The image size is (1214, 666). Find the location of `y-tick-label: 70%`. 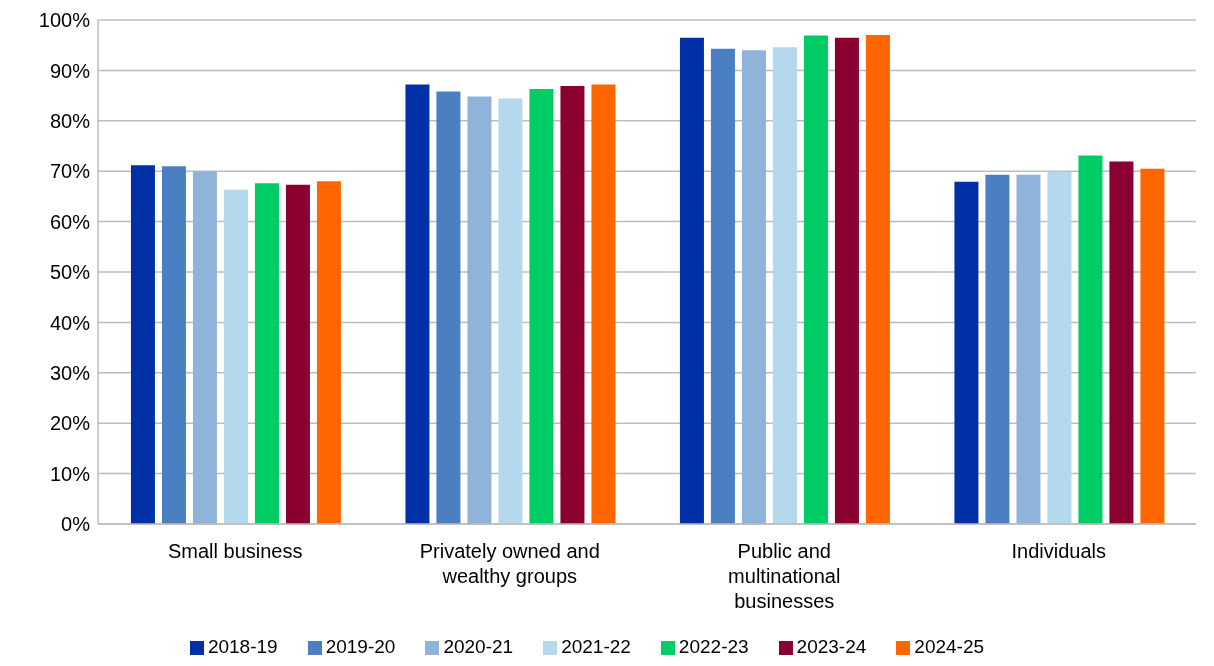

y-tick-label: 70% is located at coordinates (70, 171).